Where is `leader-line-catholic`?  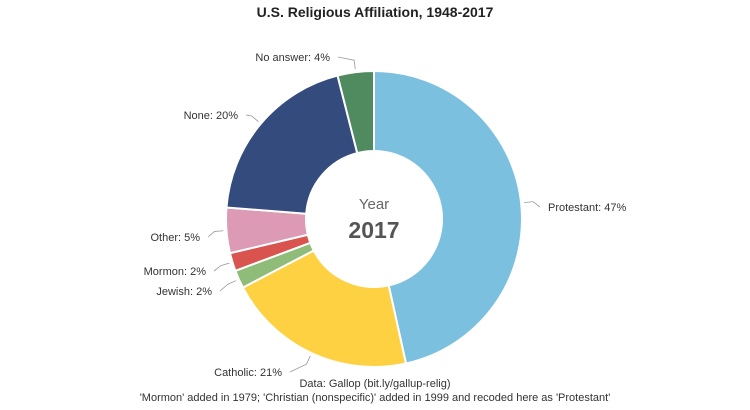
leader-line-catholic is located at coordinates (300, 364).